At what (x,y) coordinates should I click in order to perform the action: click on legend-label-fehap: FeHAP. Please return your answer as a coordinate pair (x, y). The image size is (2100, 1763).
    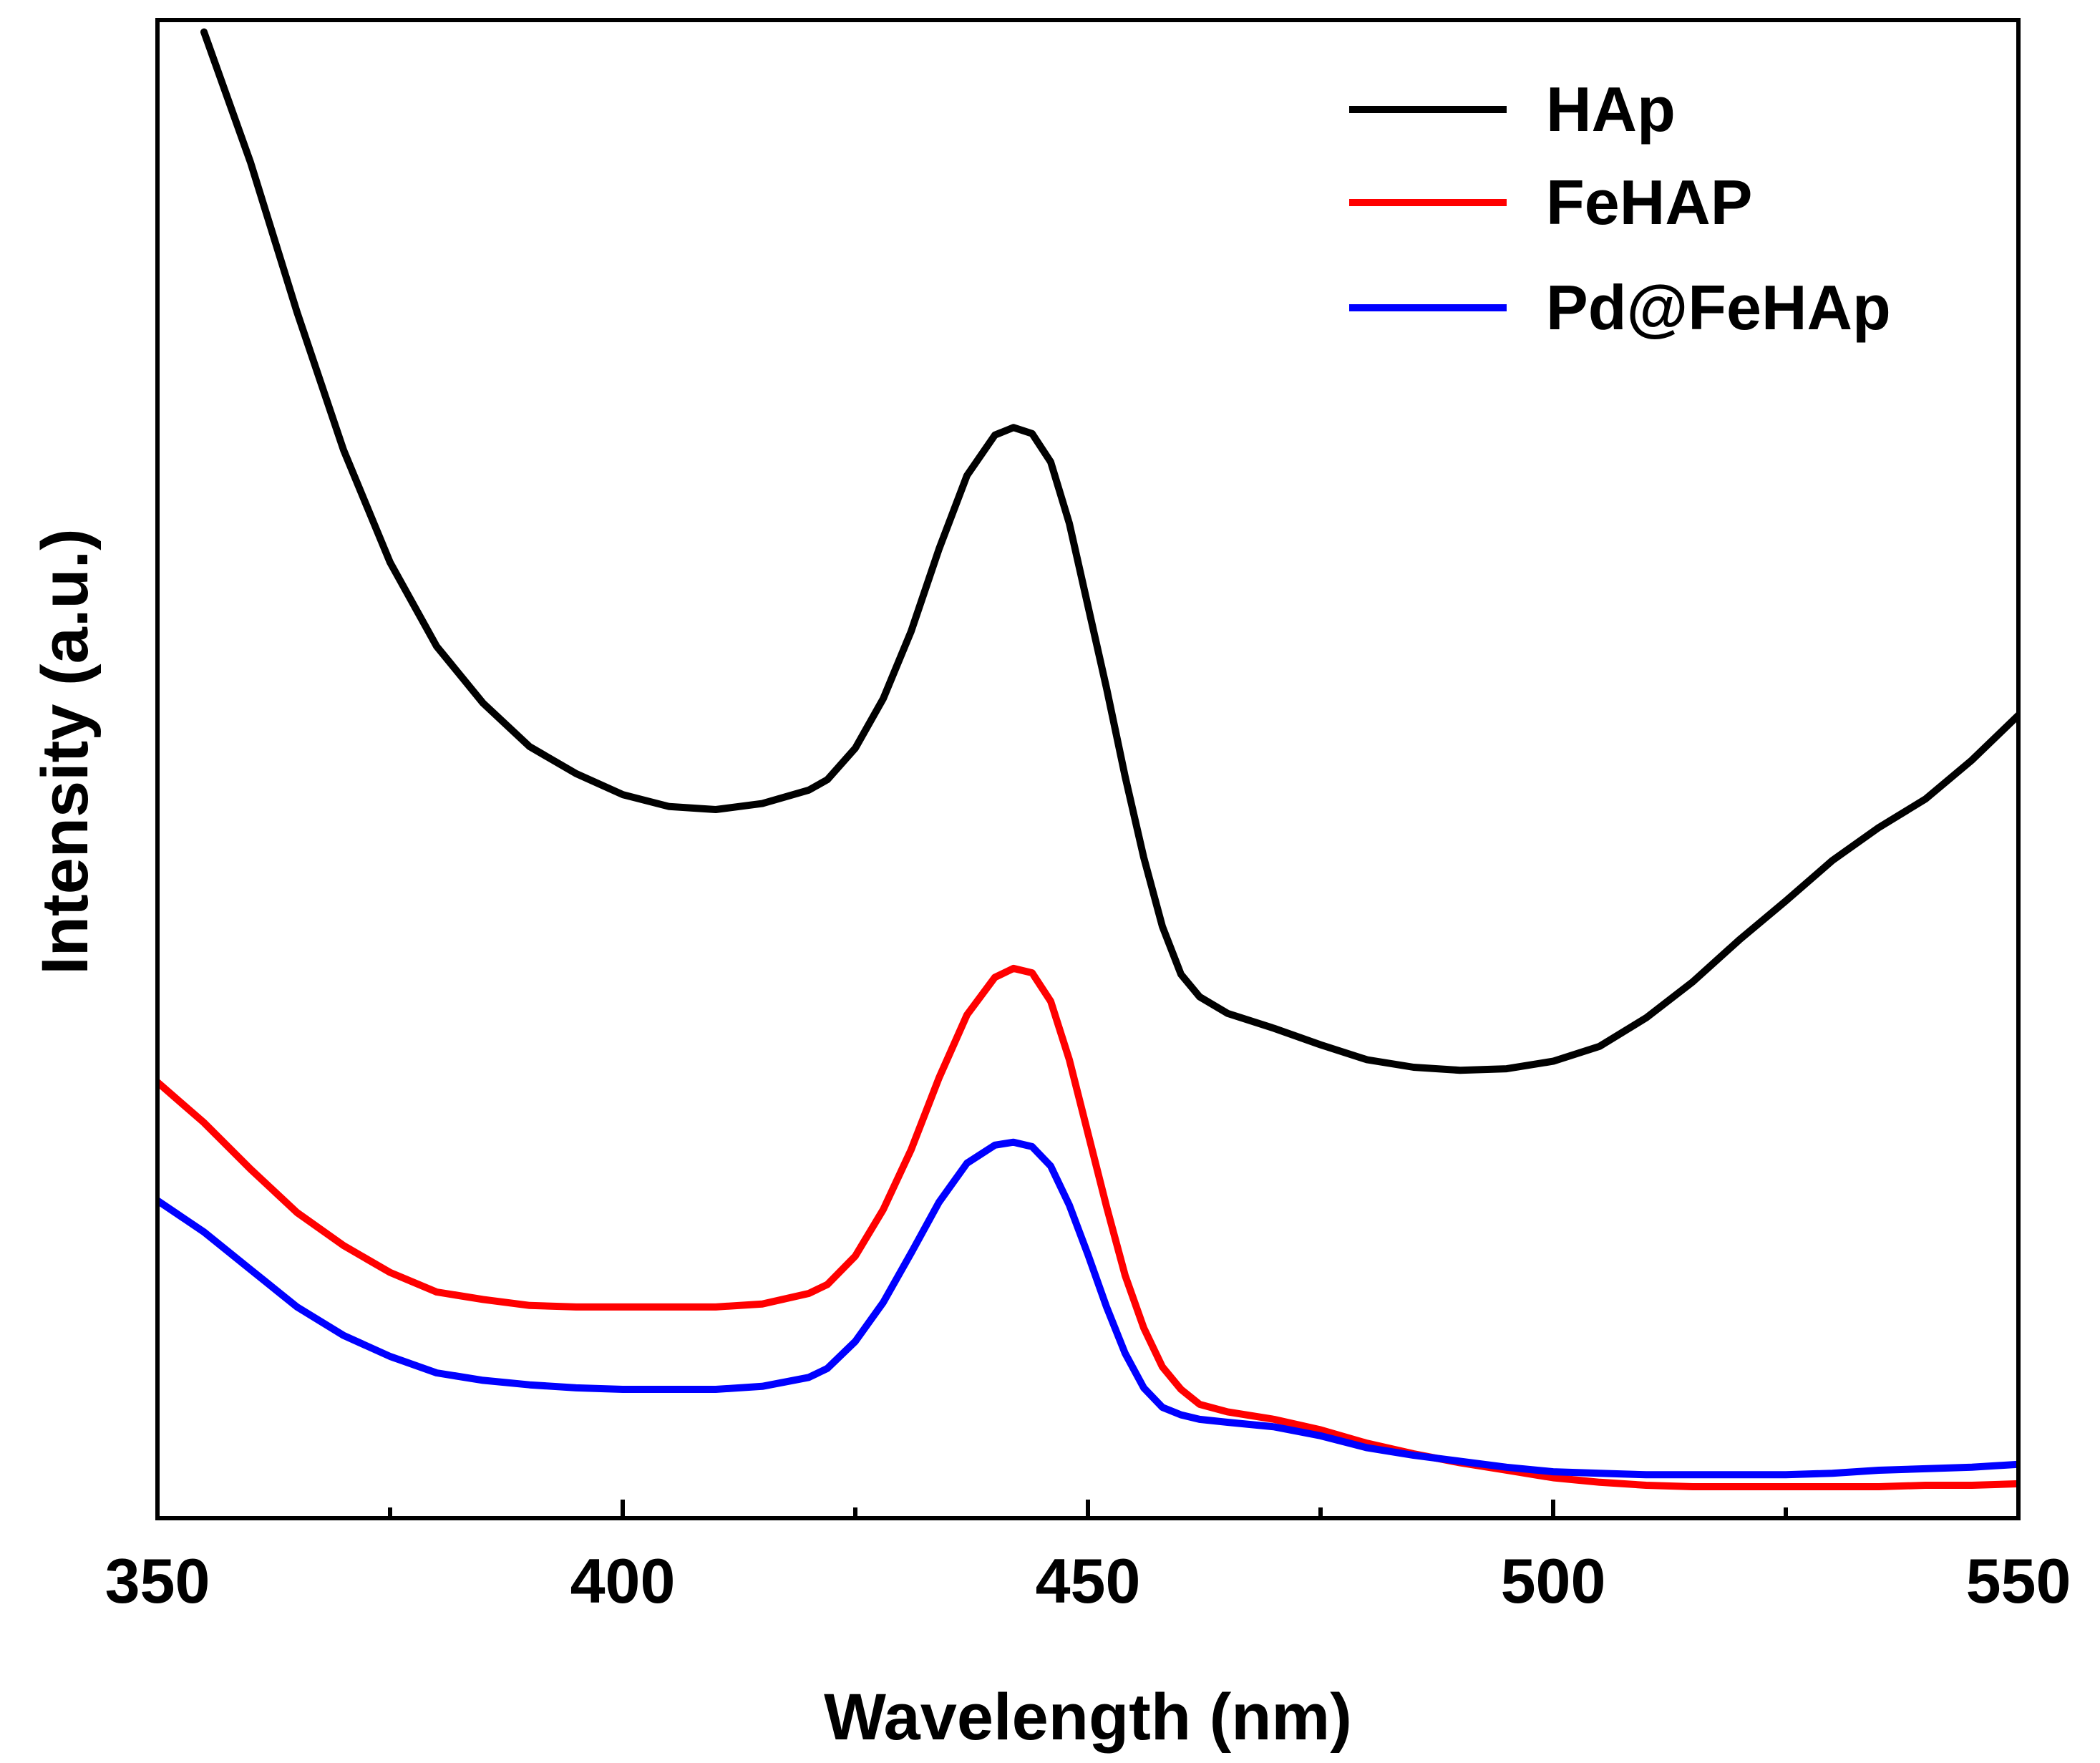
    Looking at the image, I should click on (1650, 203).